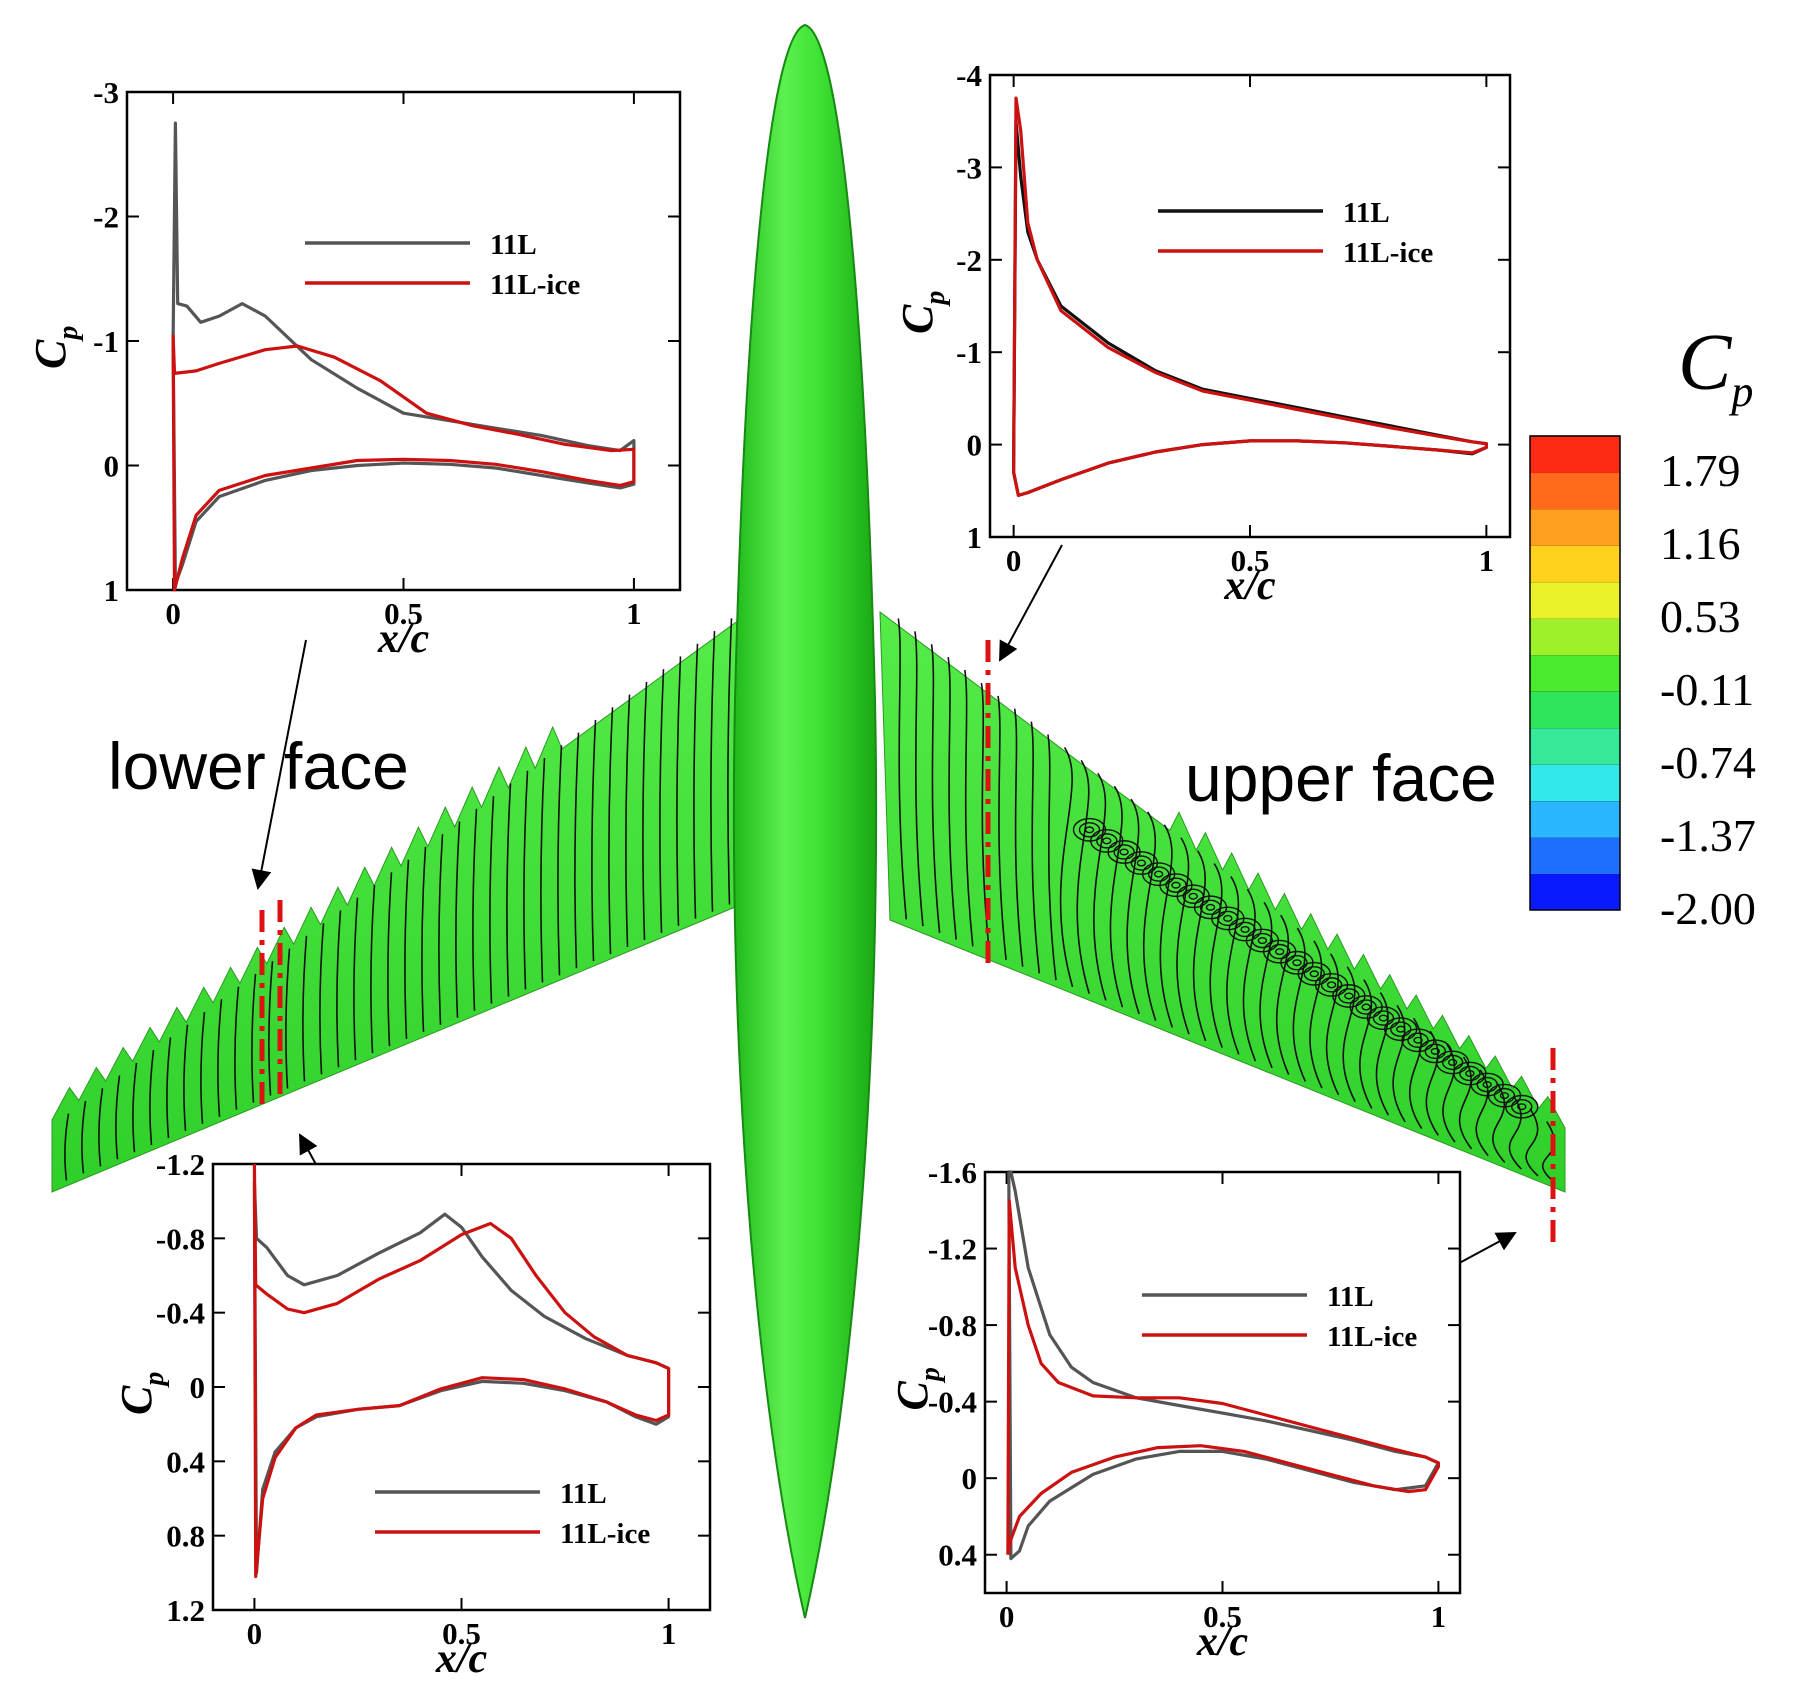  I want to click on y-tick-label: 0.4, so click(957, 1555).